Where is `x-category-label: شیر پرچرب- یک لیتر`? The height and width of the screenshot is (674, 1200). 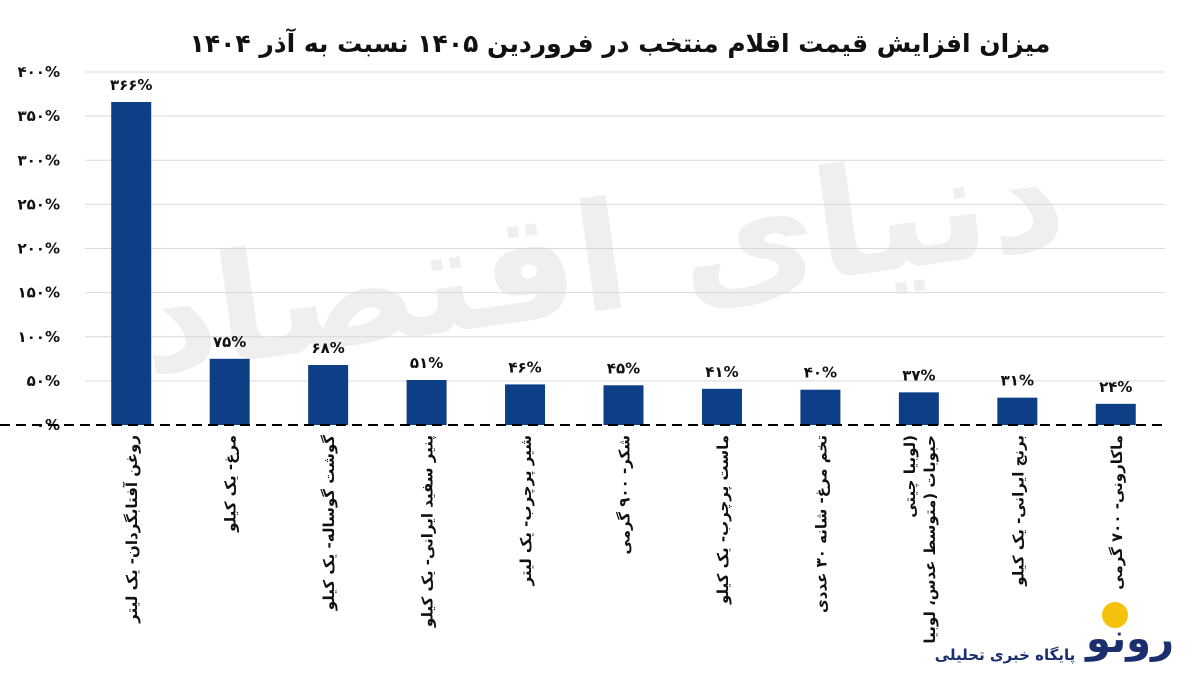
x-category-label: شیر پرچرب- یک لیتر is located at coordinates (526, 510).